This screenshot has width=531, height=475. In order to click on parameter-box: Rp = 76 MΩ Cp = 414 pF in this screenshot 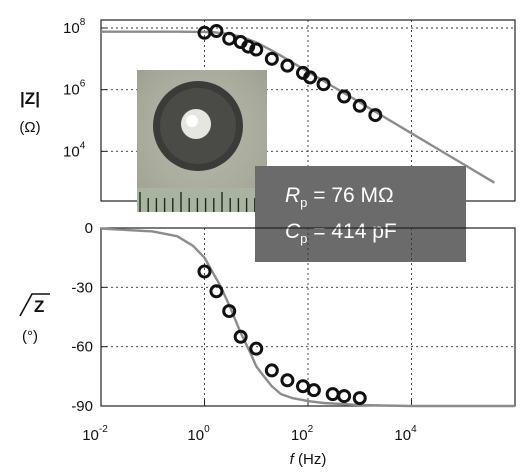, I will do `click(360, 214)`.